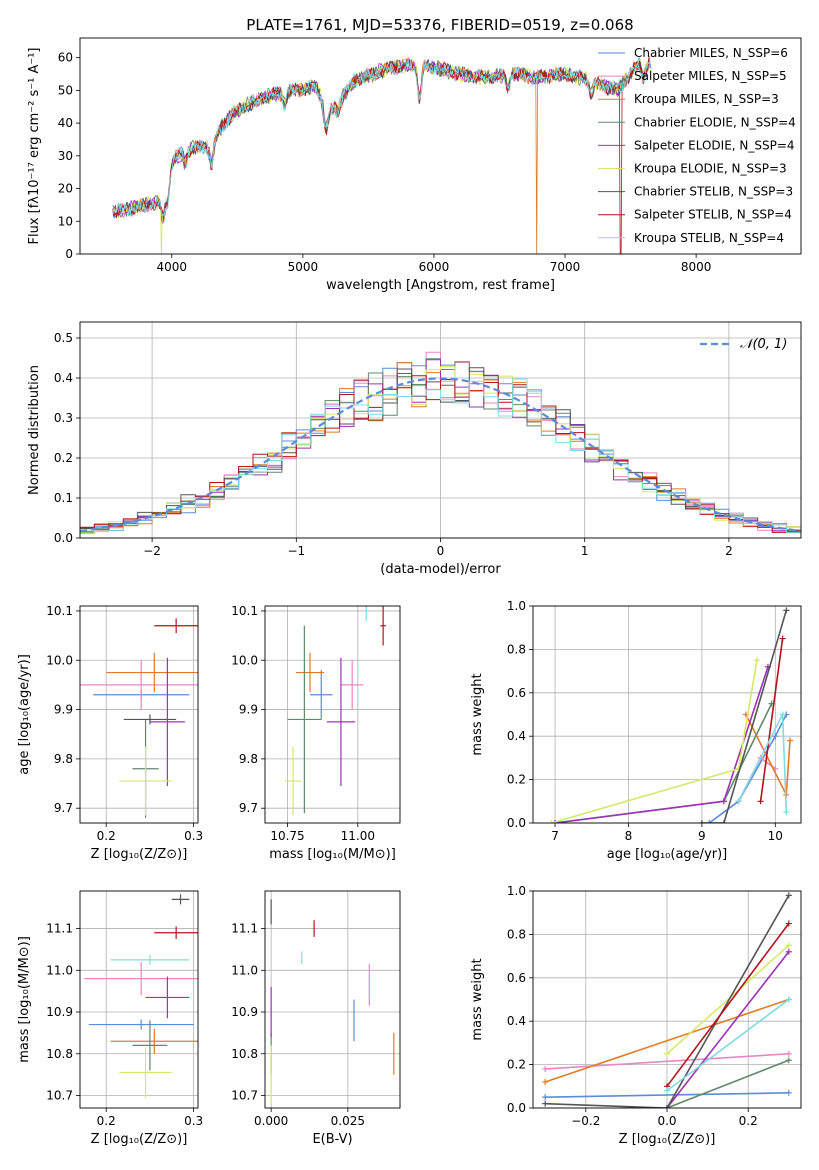 The height and width of the screenshot is (1170, 819). What do you see at coordinates (775, 836) in the screenshot?
I see `x-tick-label: 10` at bounding box center [775, 836].